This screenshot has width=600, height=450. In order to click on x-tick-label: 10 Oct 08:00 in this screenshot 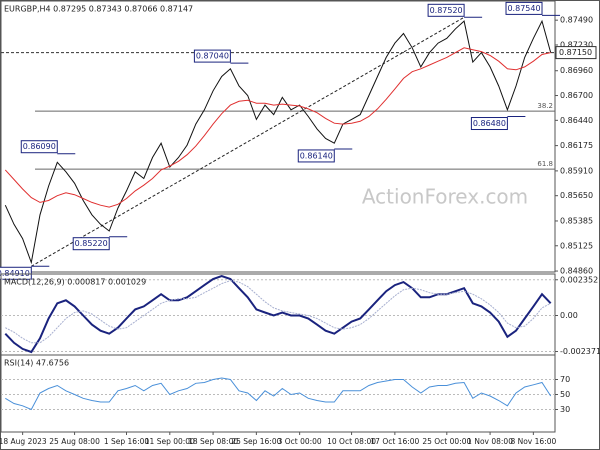, I will do `click(351, 441)`.